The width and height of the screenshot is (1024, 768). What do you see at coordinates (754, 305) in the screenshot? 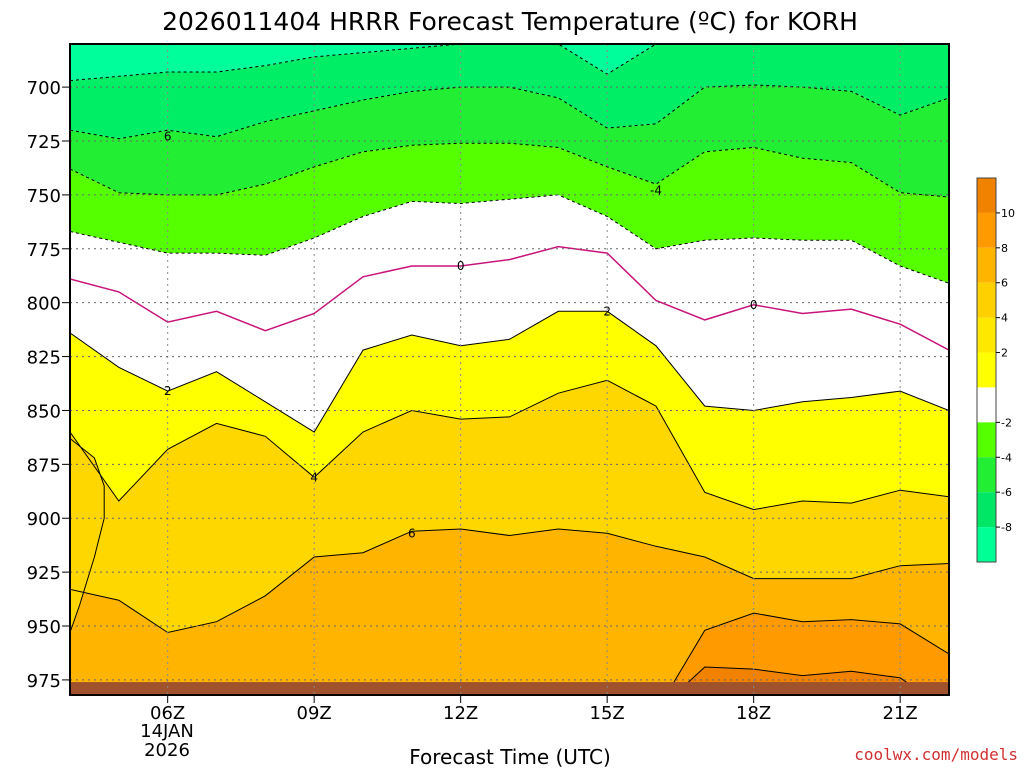
I see `contour-label-3: 0` at bounding box center [754, 305].